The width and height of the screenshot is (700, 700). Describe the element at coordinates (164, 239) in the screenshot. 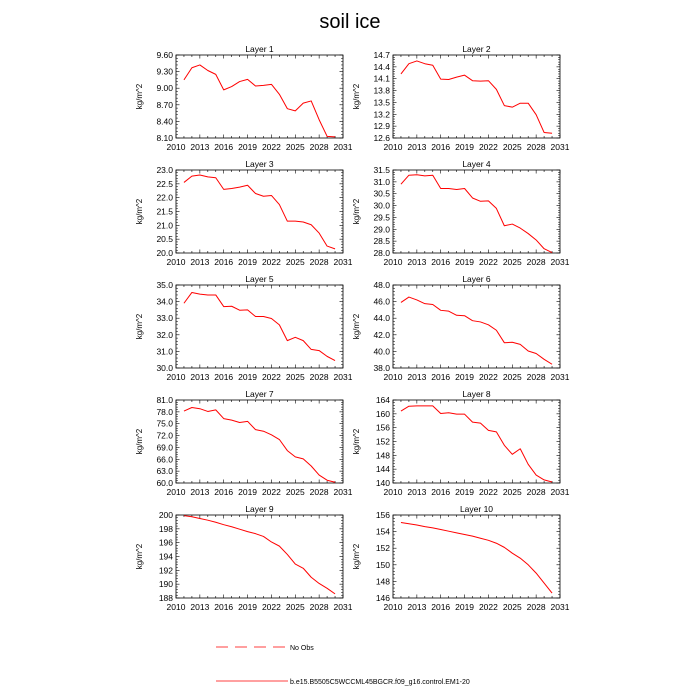

I see `y-tick-label: 20.5` at that location.